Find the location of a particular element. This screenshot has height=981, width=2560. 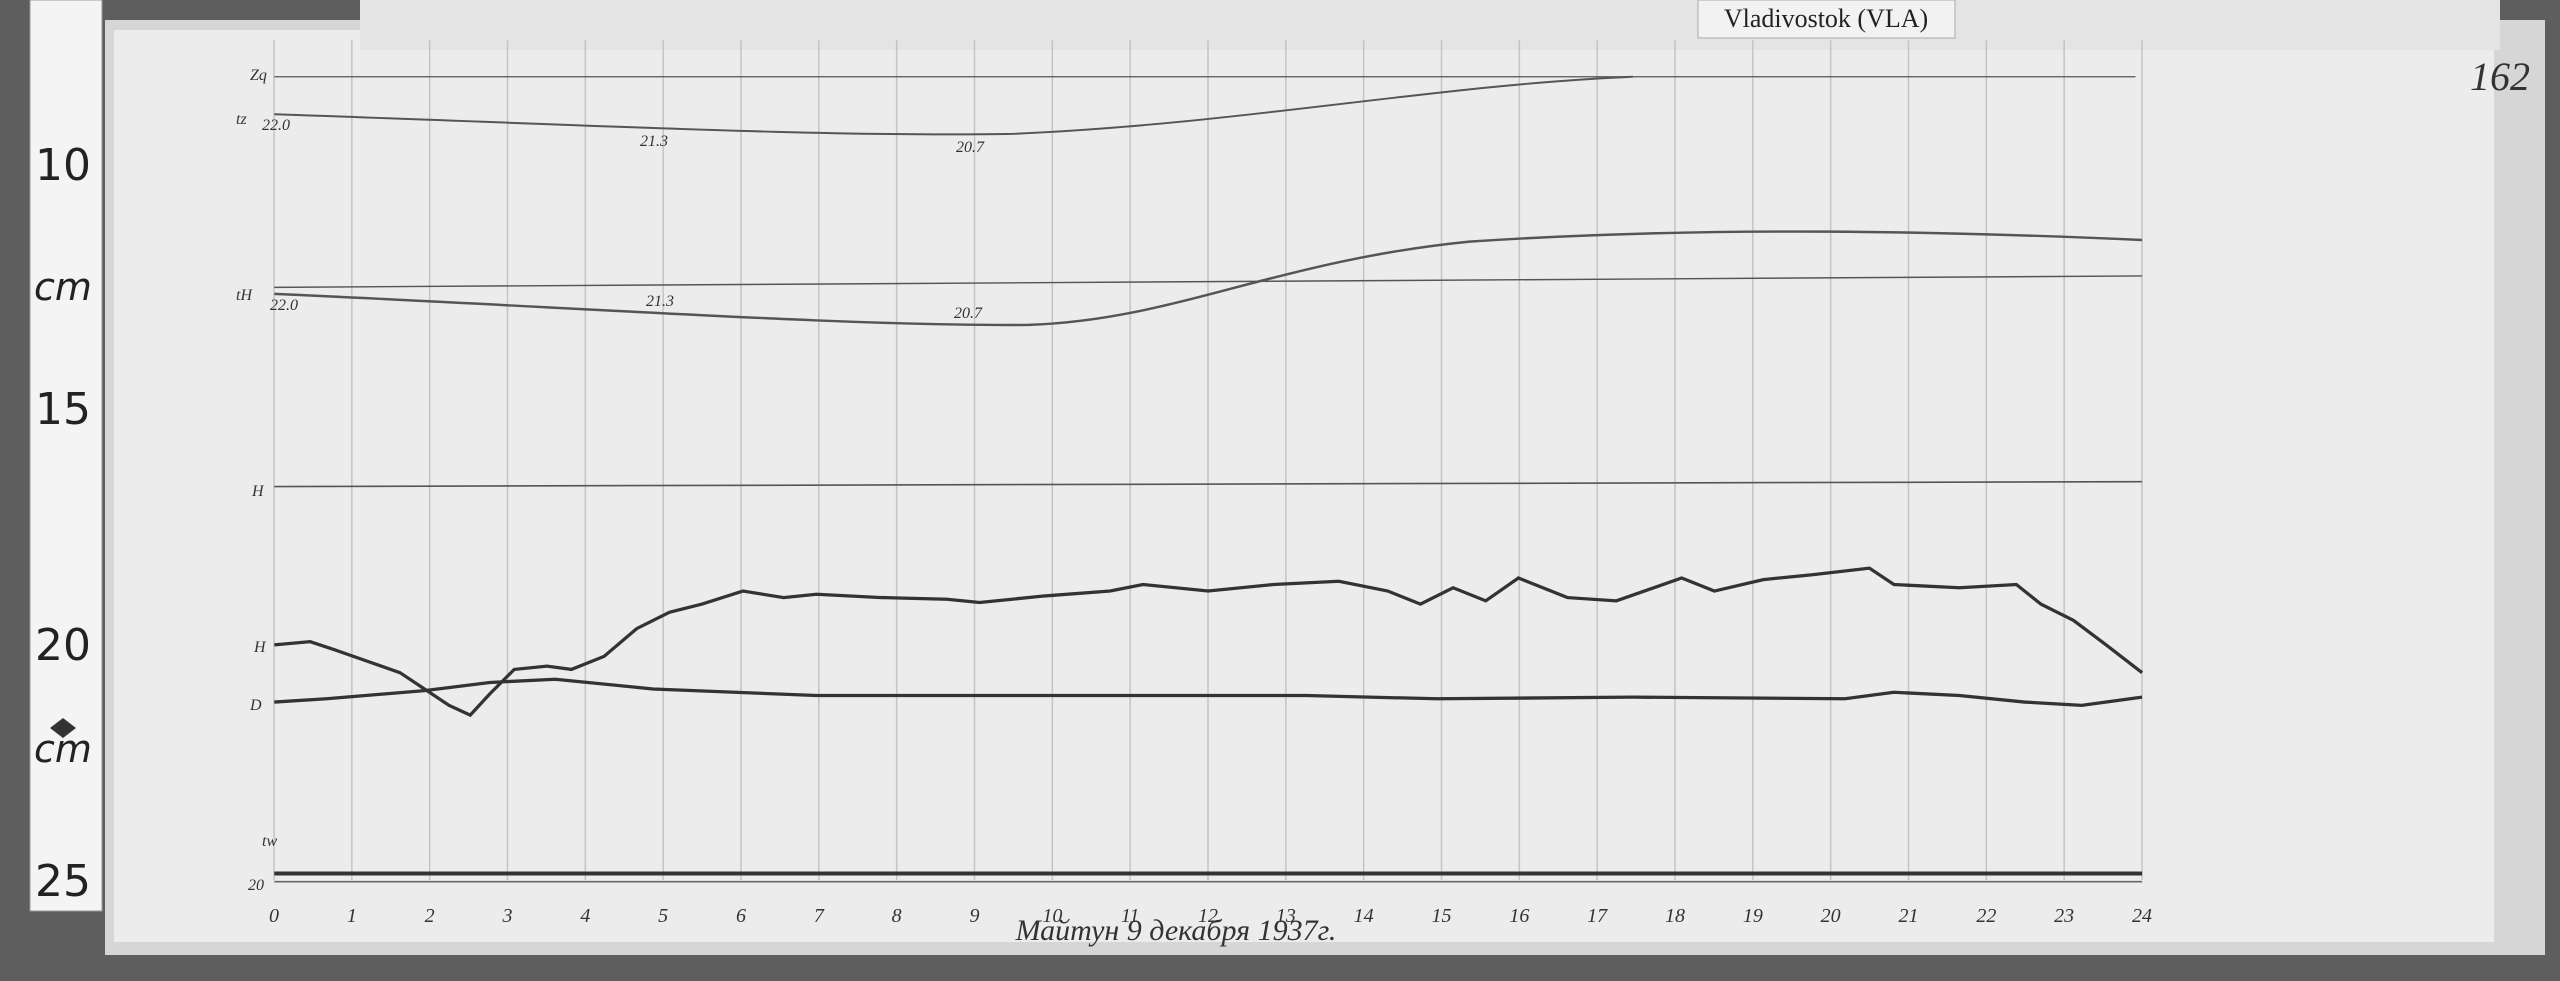

station-name: Vladivostok (VLA) is located at coordinates (1826, 18).